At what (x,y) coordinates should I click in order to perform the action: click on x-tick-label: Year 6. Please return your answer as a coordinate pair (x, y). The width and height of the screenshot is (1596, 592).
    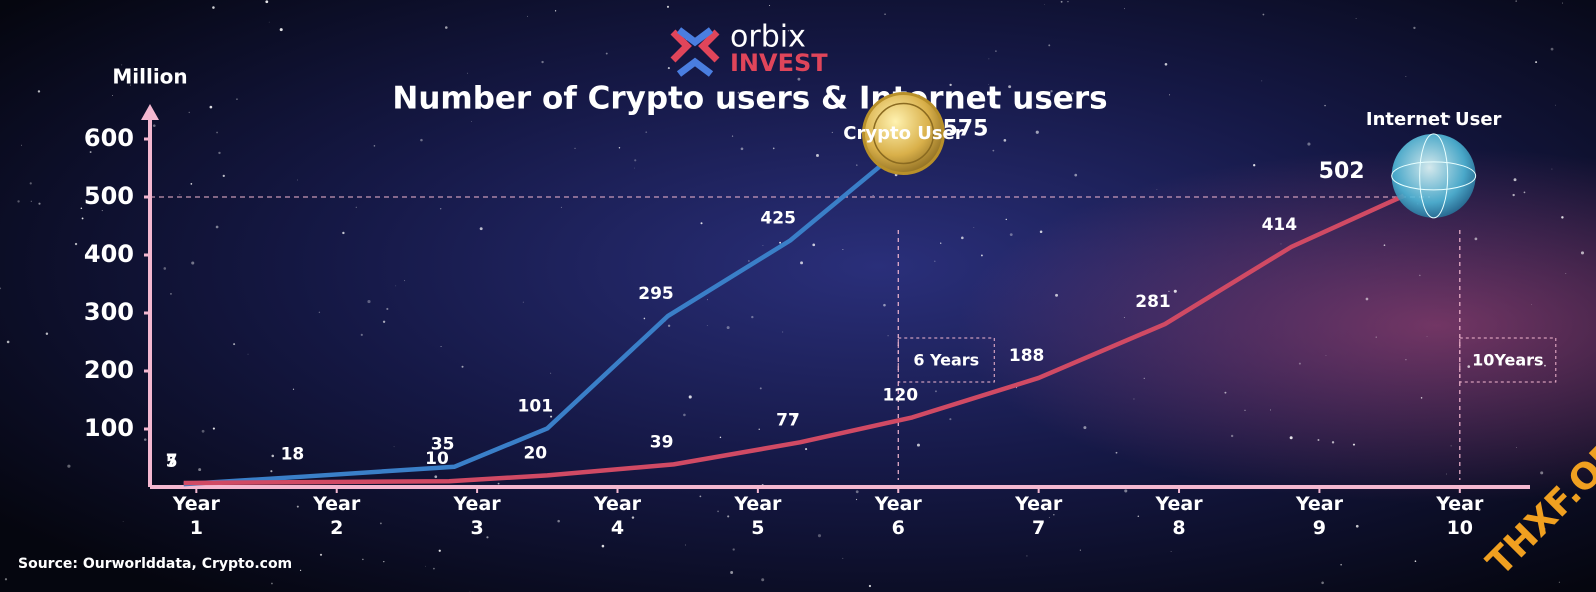
    Looking at the image, I should click on (898, 516).